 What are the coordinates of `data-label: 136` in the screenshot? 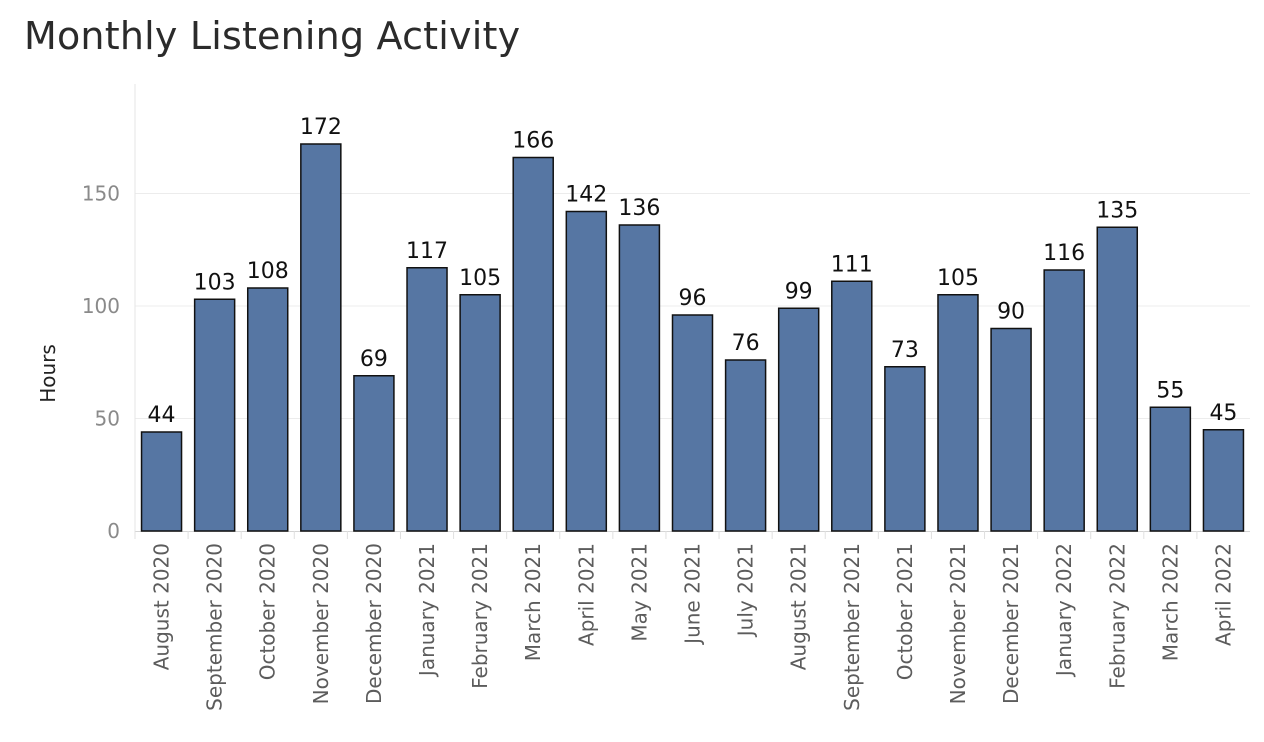 It's located at (639, 208).